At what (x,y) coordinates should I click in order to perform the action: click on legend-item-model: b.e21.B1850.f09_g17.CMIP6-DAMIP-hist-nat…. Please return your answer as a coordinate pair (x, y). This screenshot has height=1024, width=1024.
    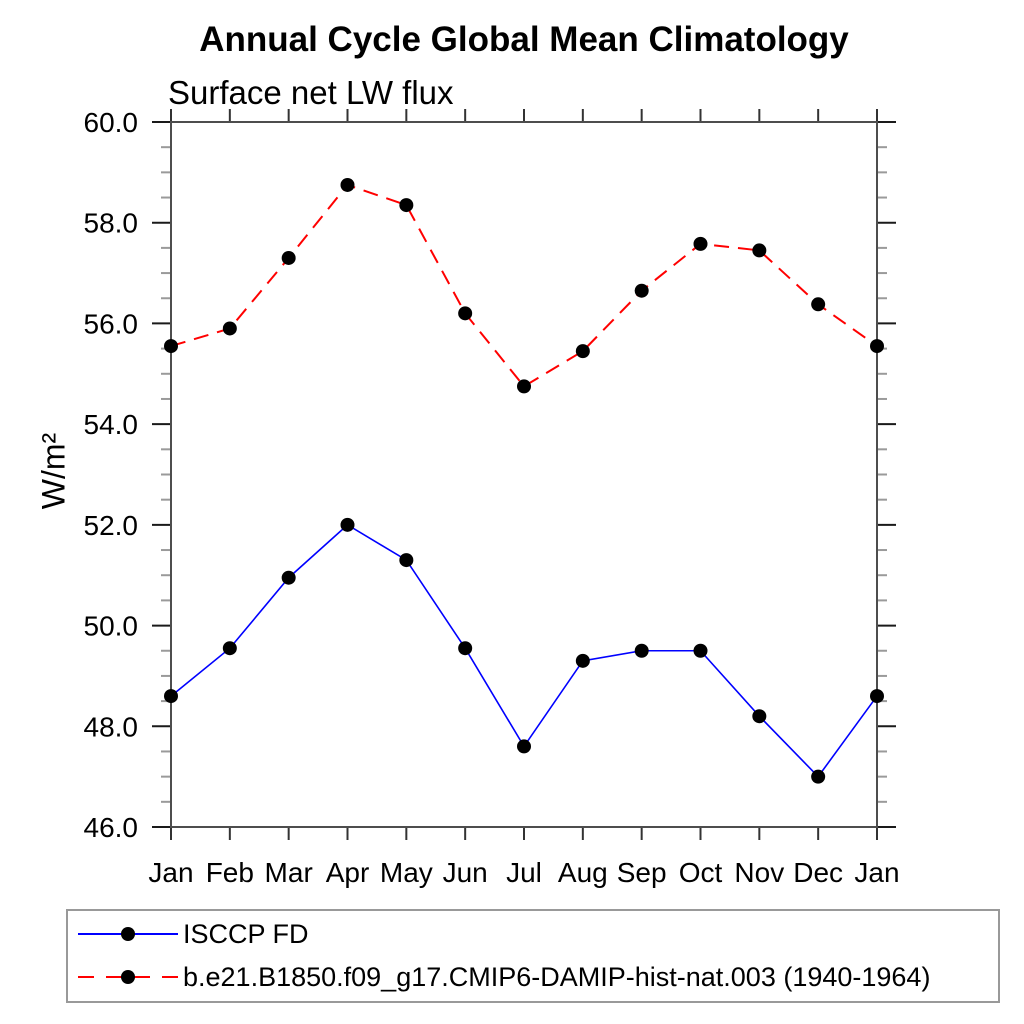
    Looking at the image, I should click on (501, 977).